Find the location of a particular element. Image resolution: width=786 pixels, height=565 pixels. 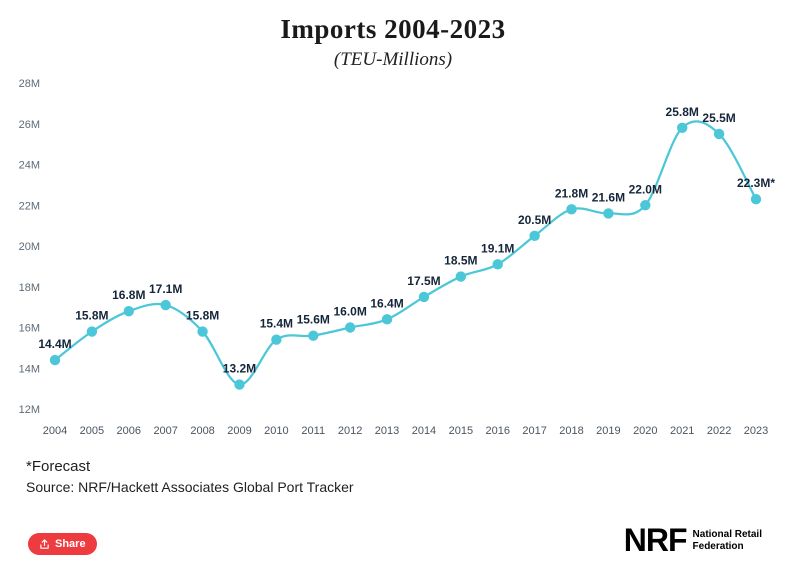

data-point-label: 19.1M is located at coordinates (497, 248).